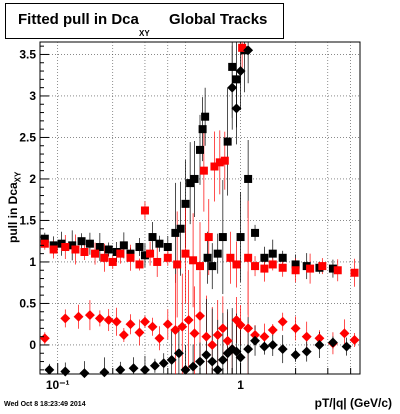 This screenshot has height=414, width=400. What do you see at coordinates (45, 404) in the screenshot?
I see `datestamp: Wed Oct 8 18:23:49 2014` at bounding box center [45, 404].